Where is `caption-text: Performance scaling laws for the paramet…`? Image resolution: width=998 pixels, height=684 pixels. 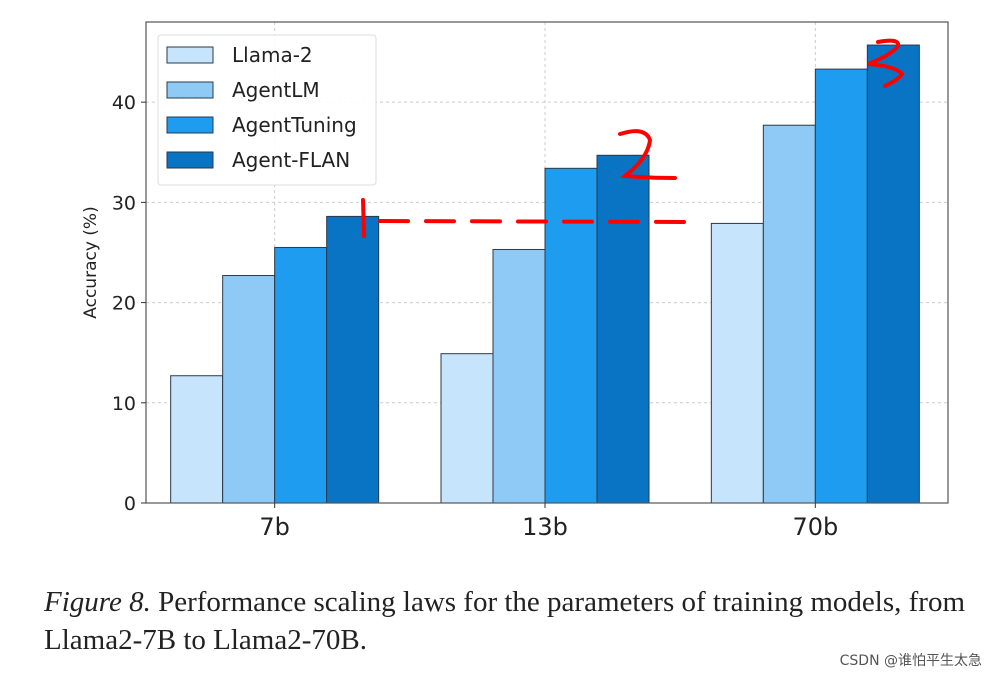 caption-text: Performance scaling laws for the paramet… is located at coordinates (504, 621).